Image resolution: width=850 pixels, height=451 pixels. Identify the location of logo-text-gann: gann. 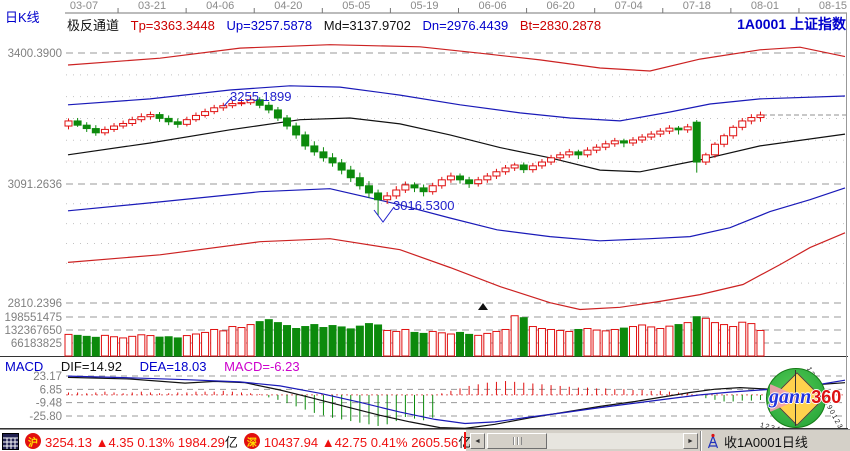
(790, 397).